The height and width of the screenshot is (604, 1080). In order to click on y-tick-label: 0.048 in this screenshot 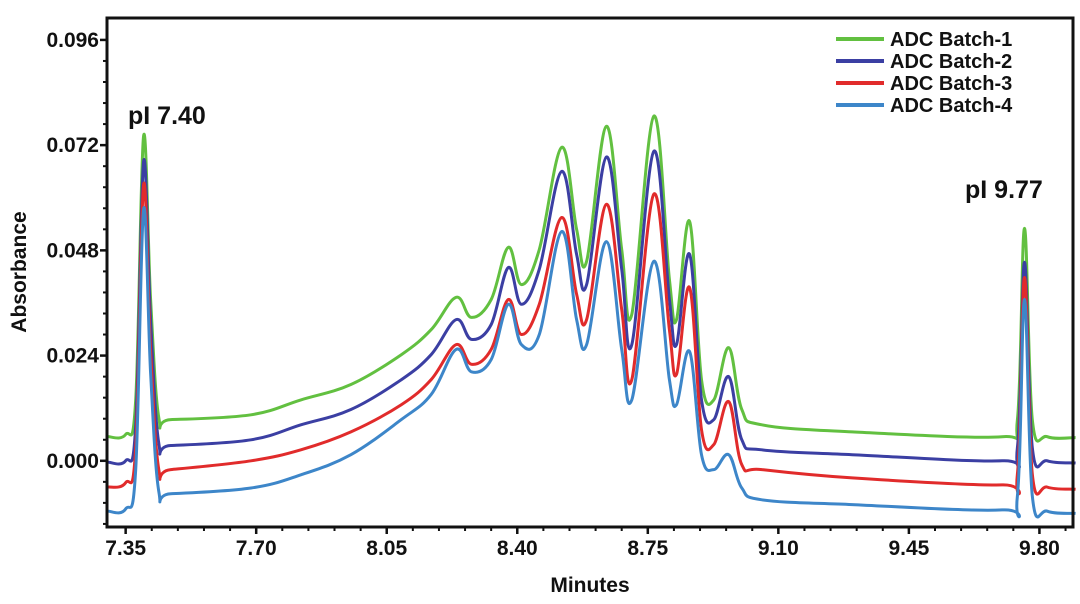, I will do `click(72, 250)`.